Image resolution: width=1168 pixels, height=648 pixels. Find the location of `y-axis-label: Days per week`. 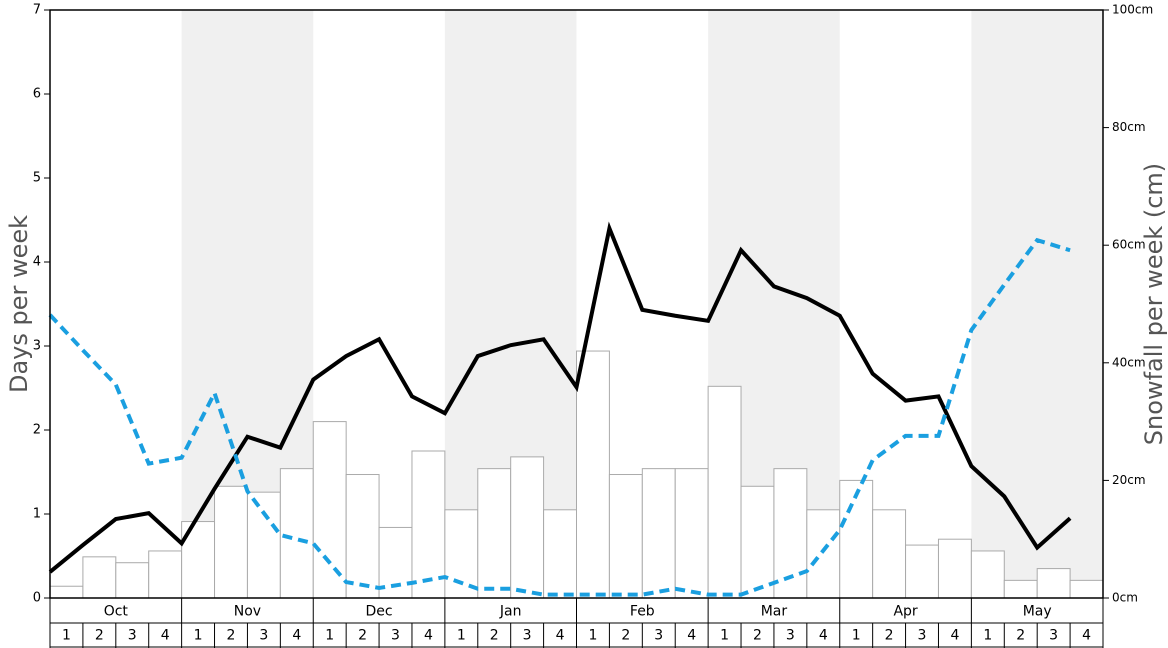

y-axis-label: Days per week is located at coordinates (19, 304).